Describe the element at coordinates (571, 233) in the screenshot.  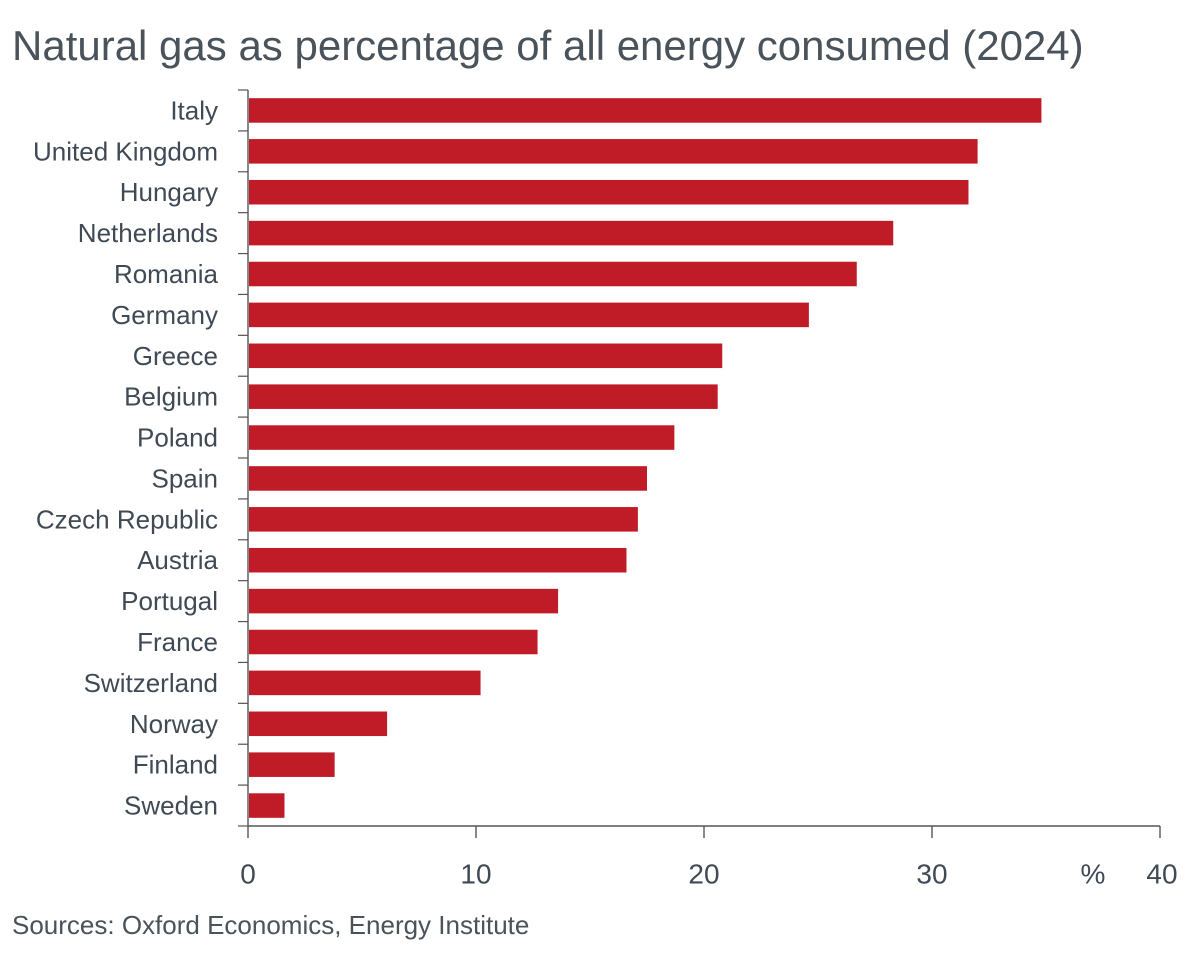
I see `bar-netherlands` at that location.